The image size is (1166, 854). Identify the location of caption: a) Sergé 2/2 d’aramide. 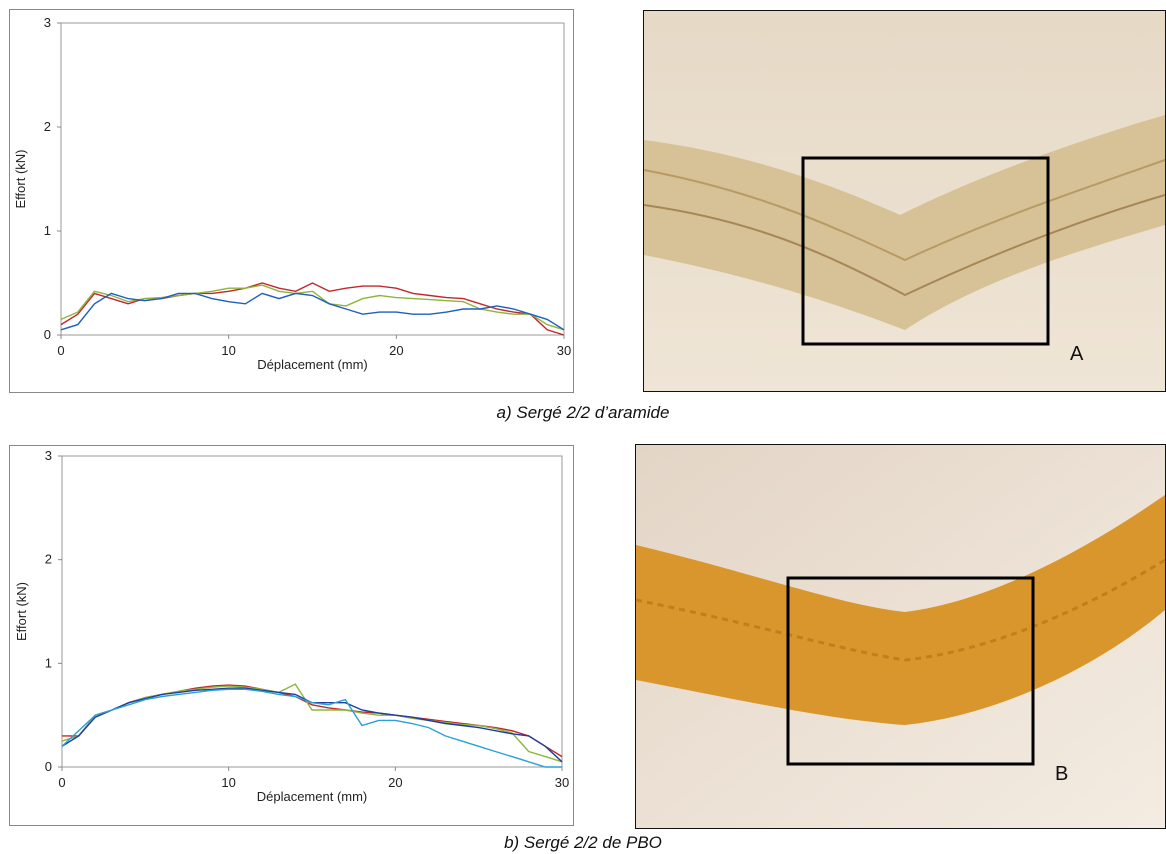
(583, 412).